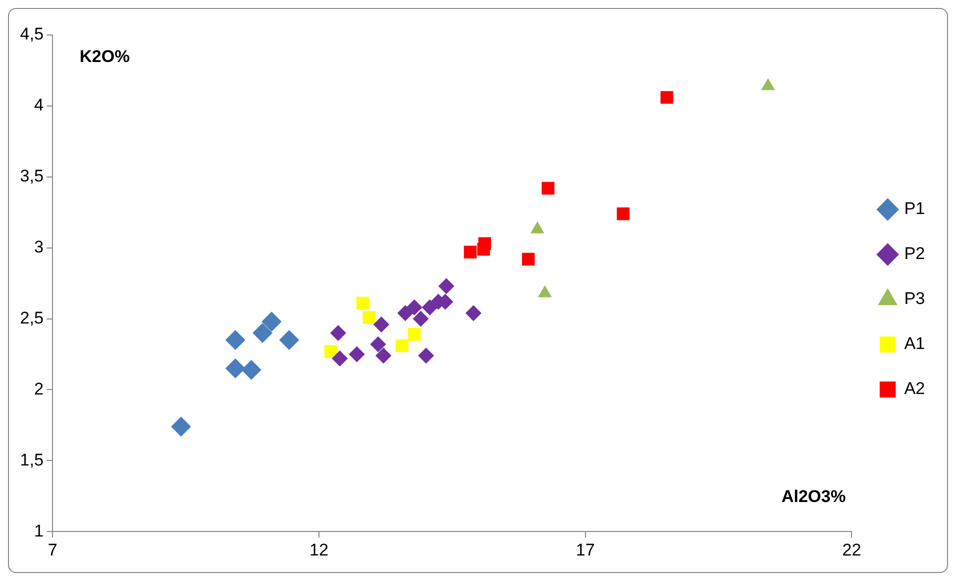  I want to click on x-tick-label: 17, so click(585, 550).